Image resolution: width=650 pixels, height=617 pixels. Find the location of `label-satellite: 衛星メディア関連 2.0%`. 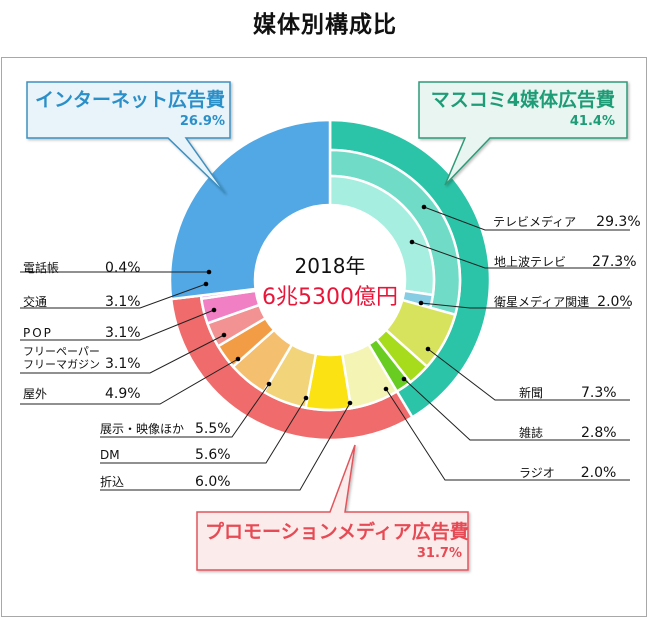

label-satellite: 衛星メディア関連 2.0% is located at coordinates (563, 301).